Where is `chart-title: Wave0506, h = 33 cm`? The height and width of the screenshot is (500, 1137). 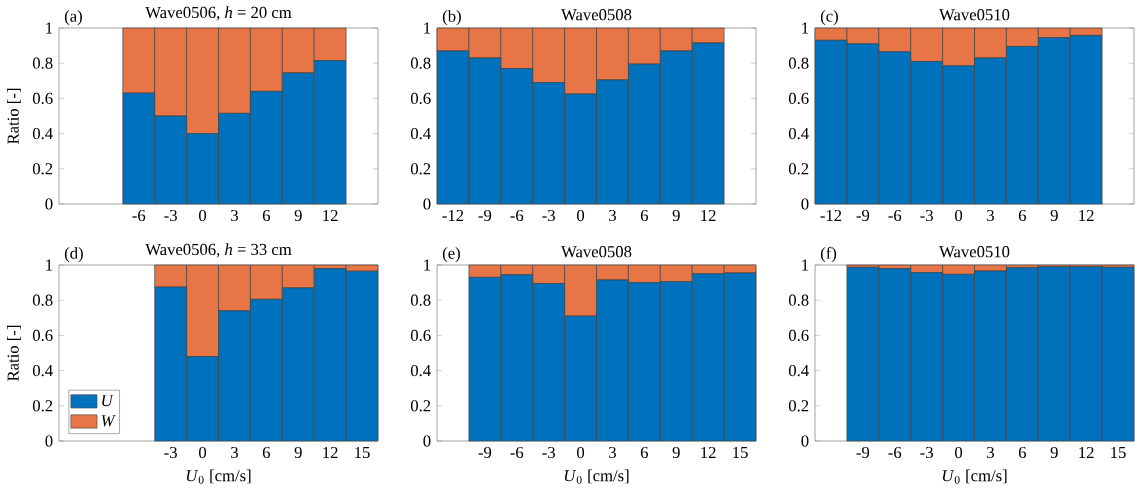 chart-title: Wave0506, h = 33 cm is located at coordinates (218, 250).